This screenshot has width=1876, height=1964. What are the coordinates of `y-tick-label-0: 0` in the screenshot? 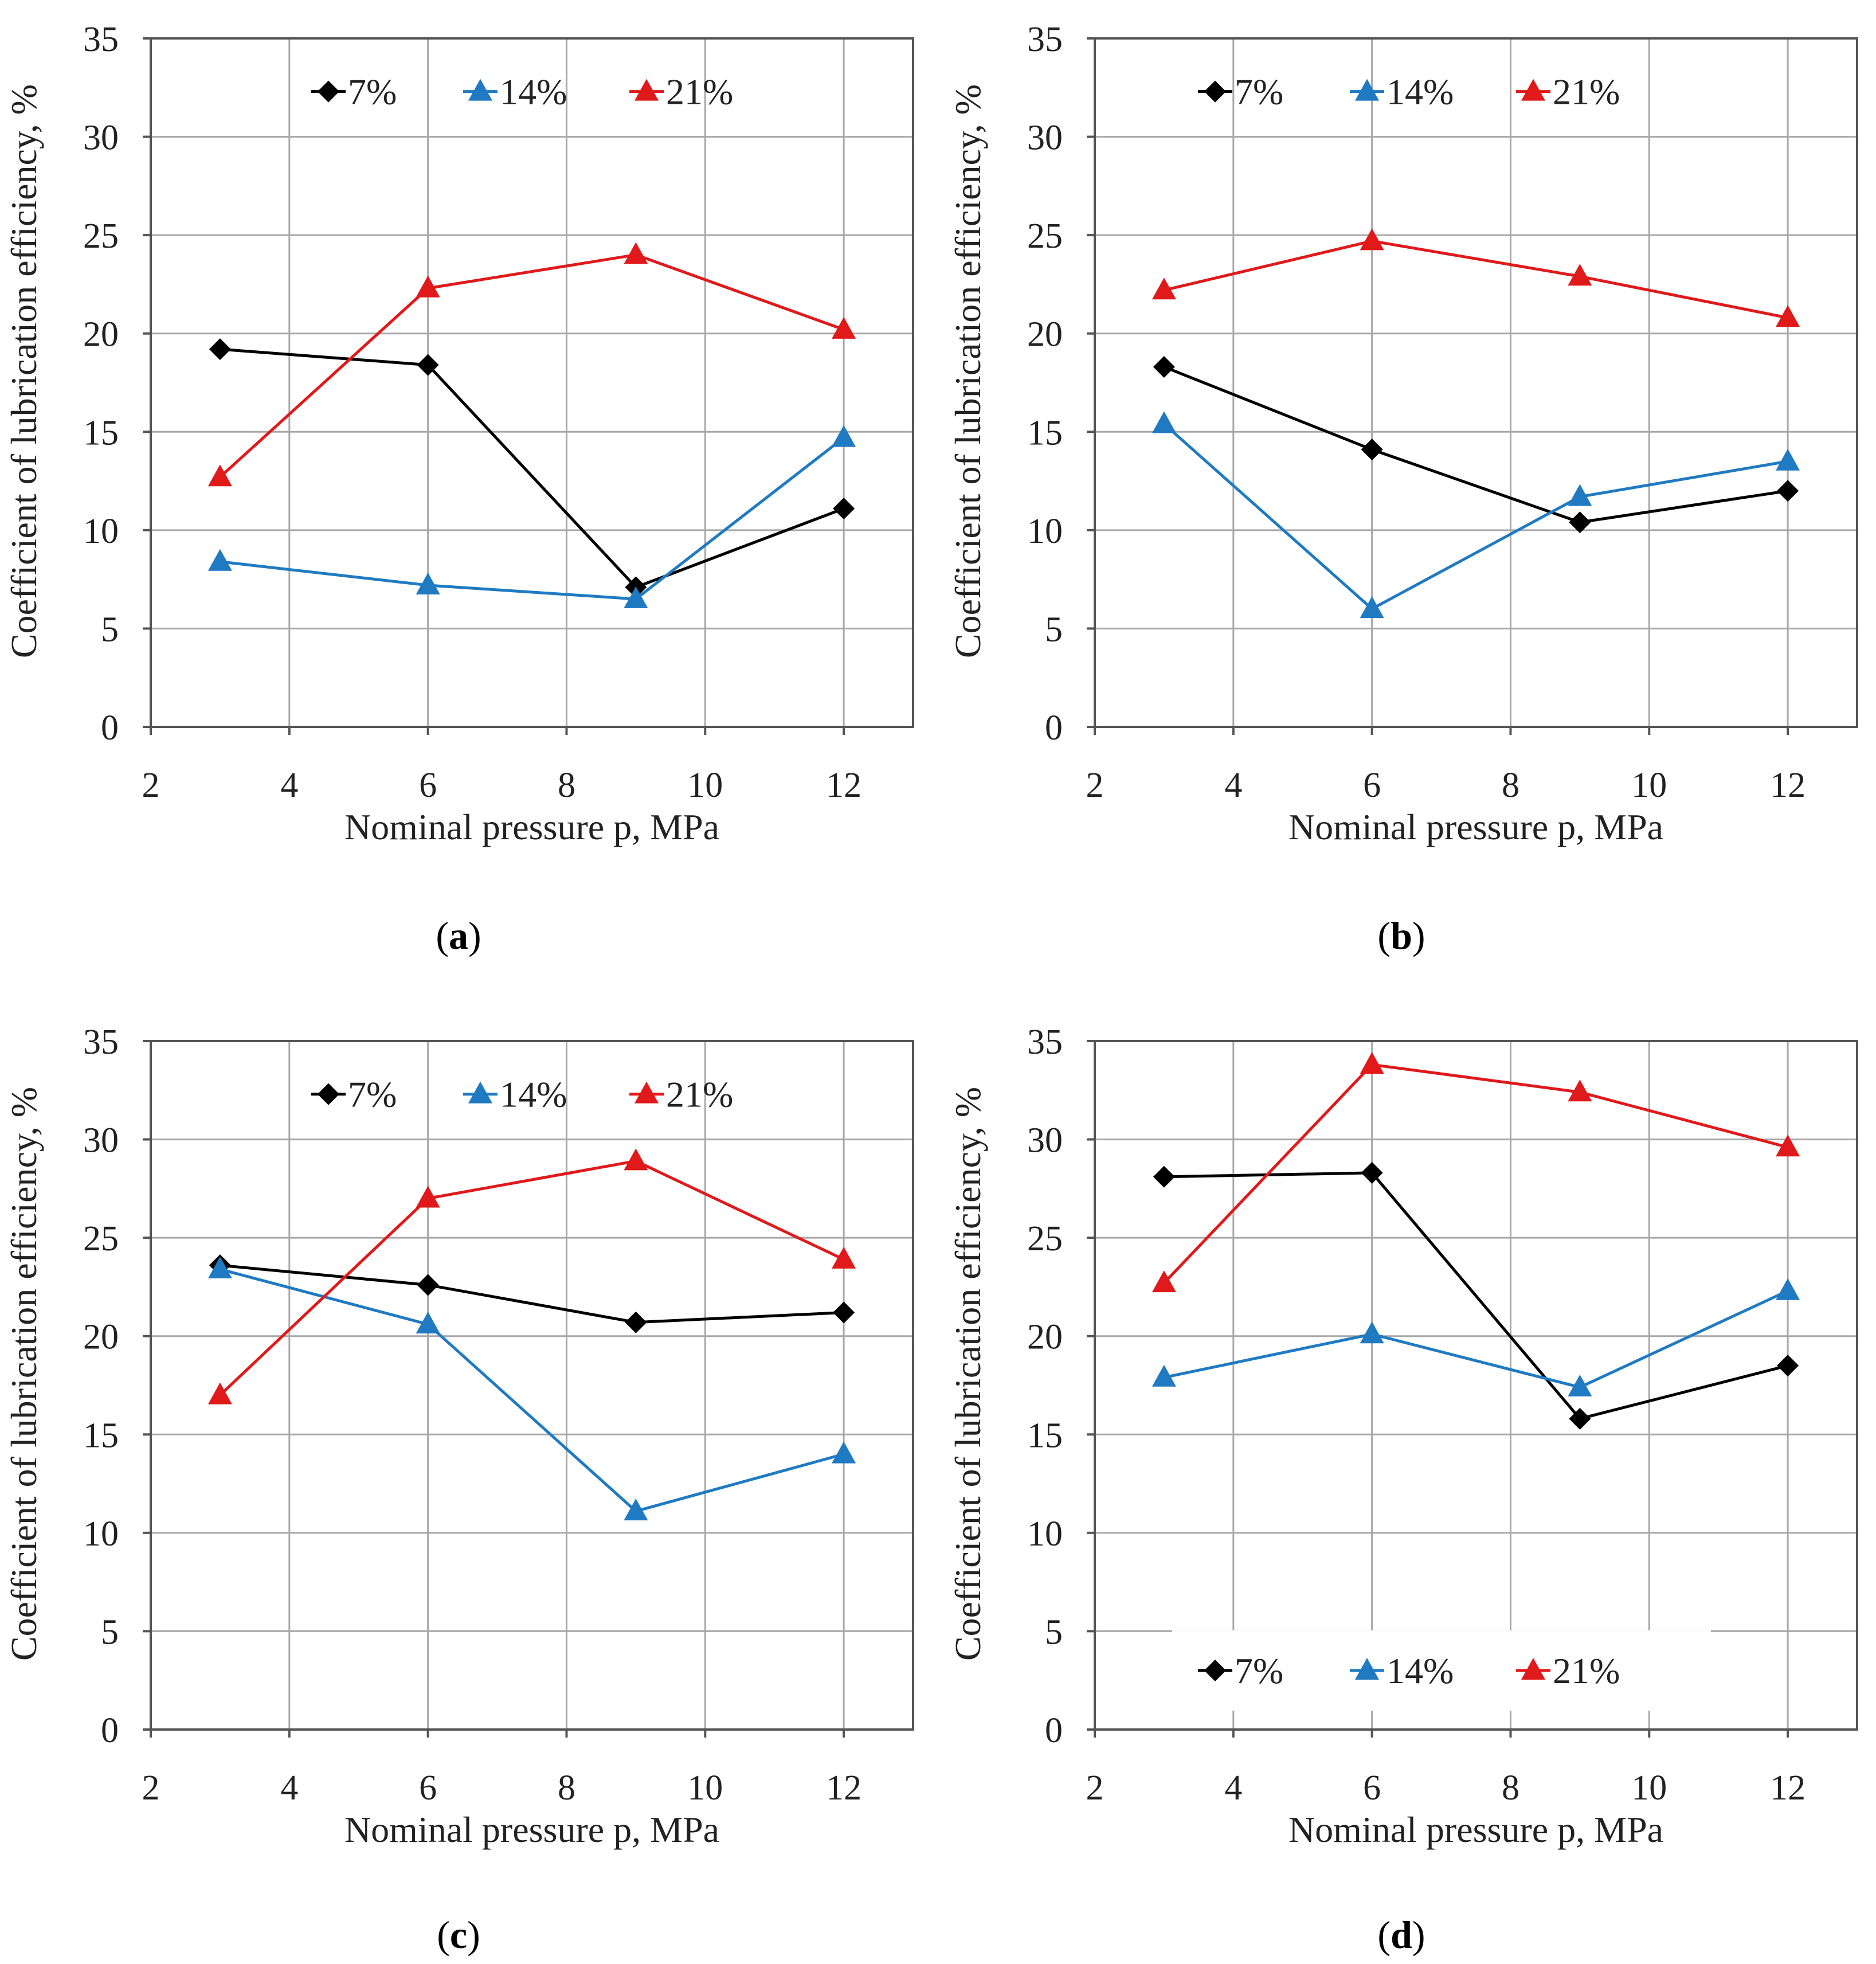 It's located at (110, 1730).